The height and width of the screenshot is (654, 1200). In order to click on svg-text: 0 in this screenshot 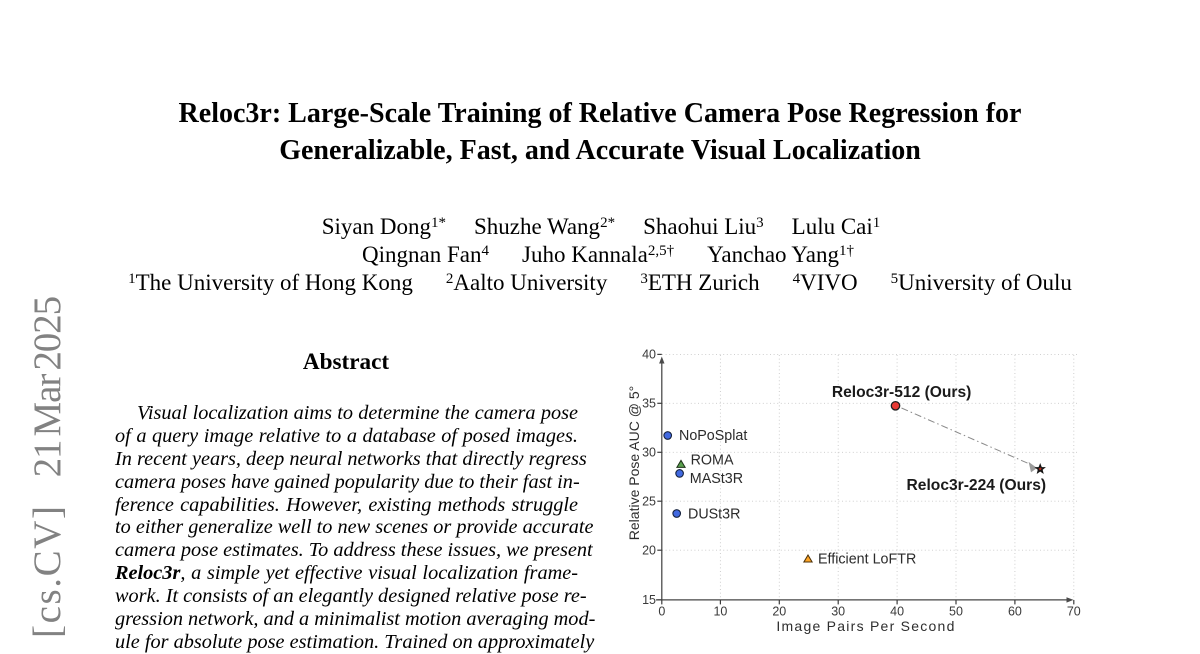, I will do `click(661, 612)`.